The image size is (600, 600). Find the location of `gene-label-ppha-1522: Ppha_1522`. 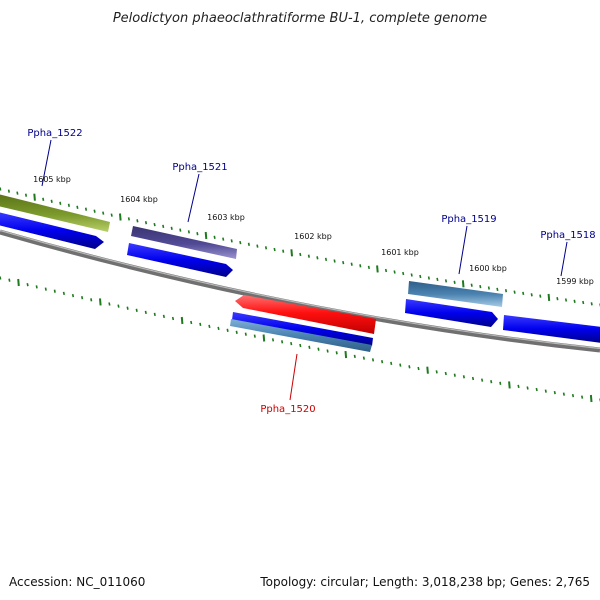

gene-label-ppha-1522: Ppha_1522 is located at coordinates (54, 133).